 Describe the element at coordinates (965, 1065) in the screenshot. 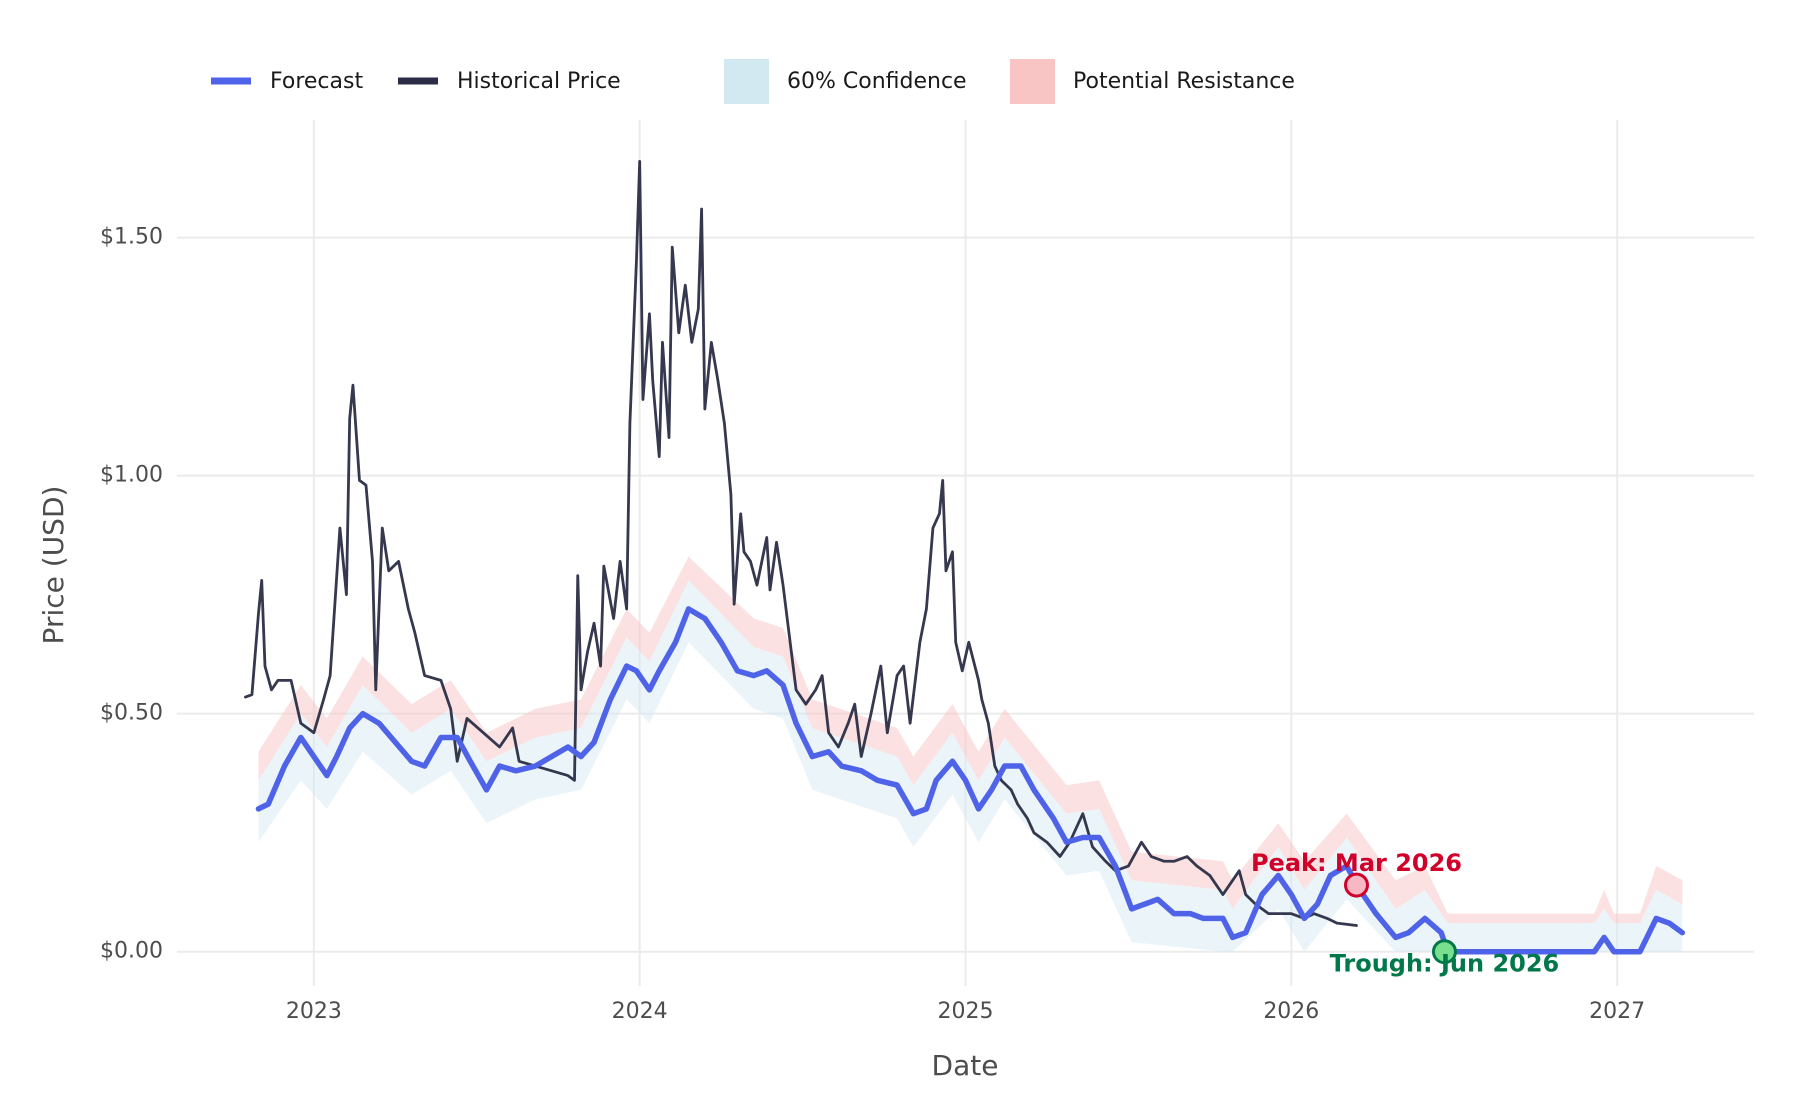

I see `x-axis-title: Date` at that location.